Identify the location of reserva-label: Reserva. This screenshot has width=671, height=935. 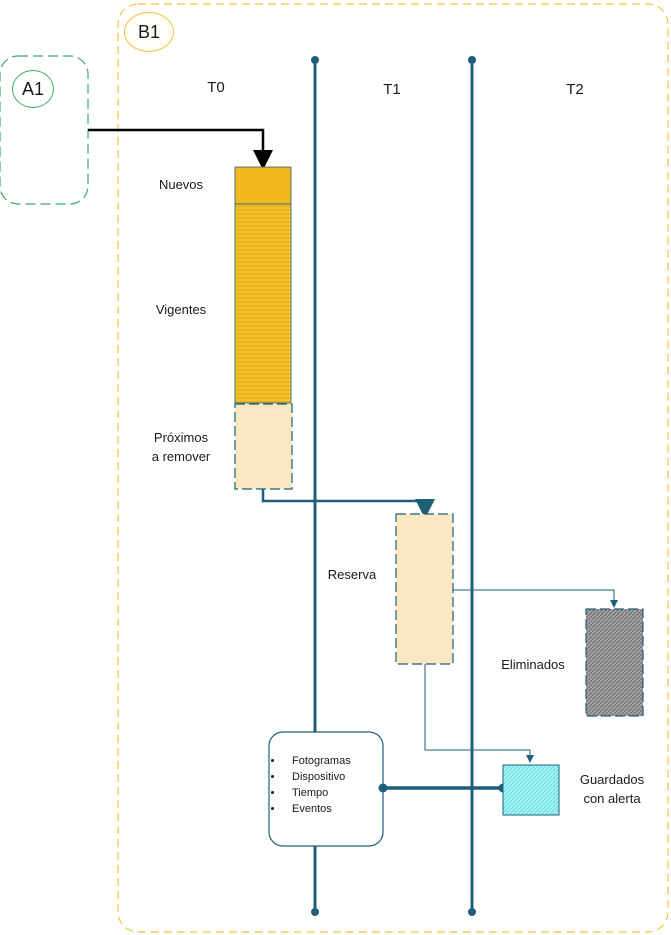
(352, 574).